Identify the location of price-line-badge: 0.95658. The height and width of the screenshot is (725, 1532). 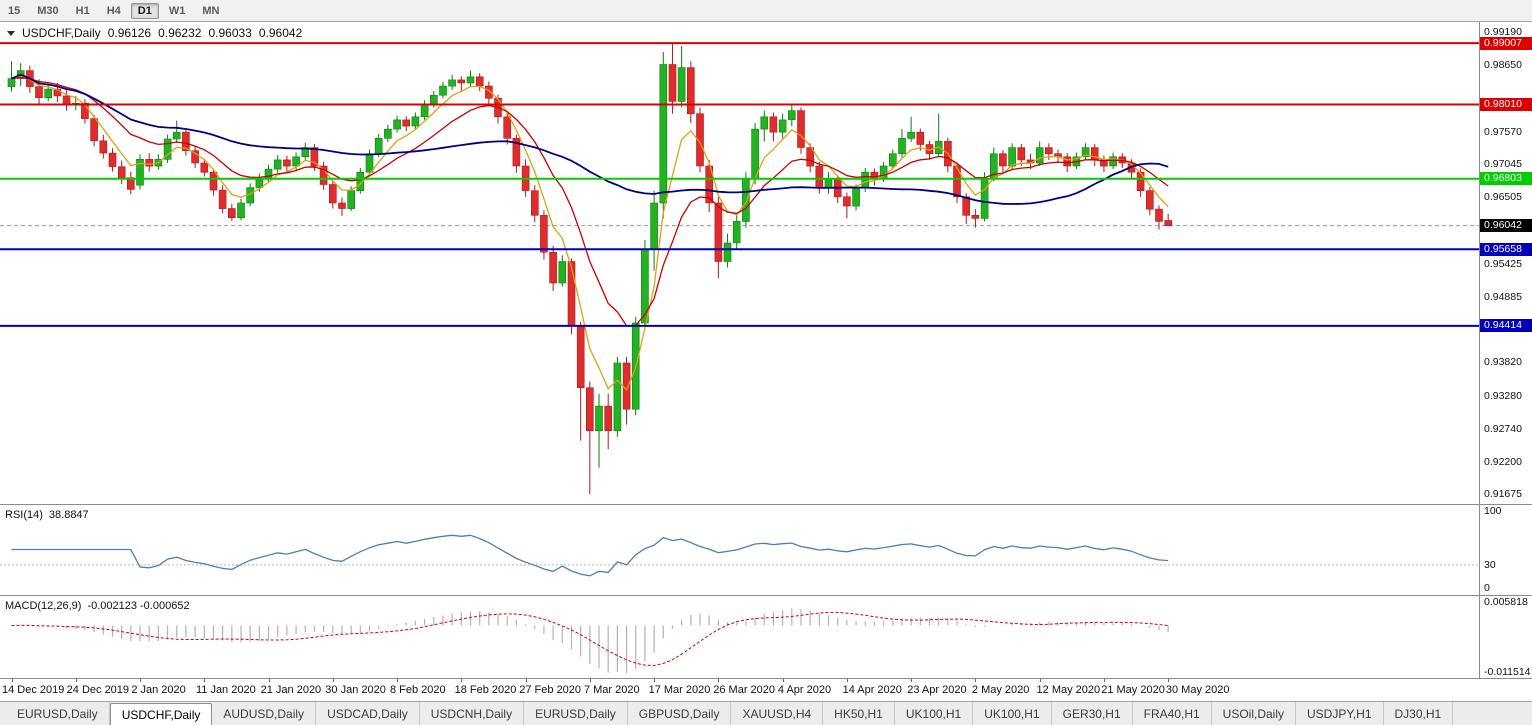
(1506, 249).